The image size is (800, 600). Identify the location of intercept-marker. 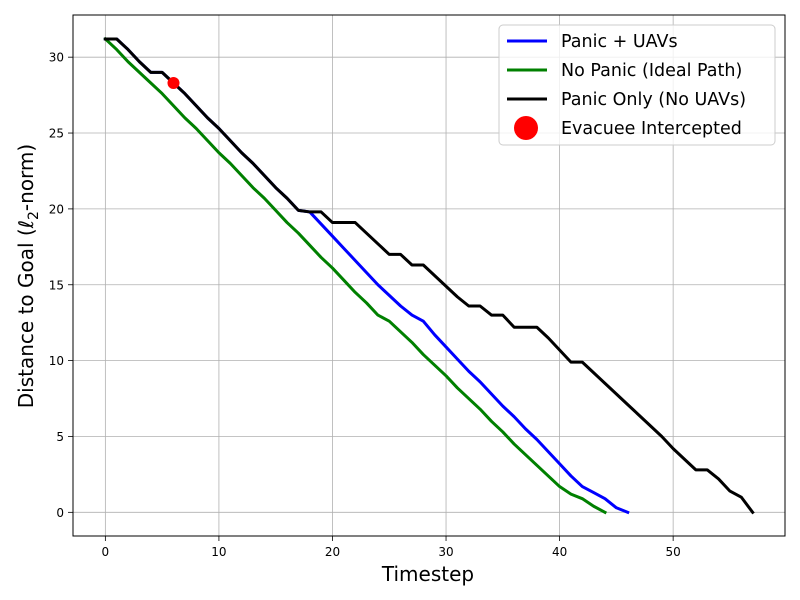
(173, 82).